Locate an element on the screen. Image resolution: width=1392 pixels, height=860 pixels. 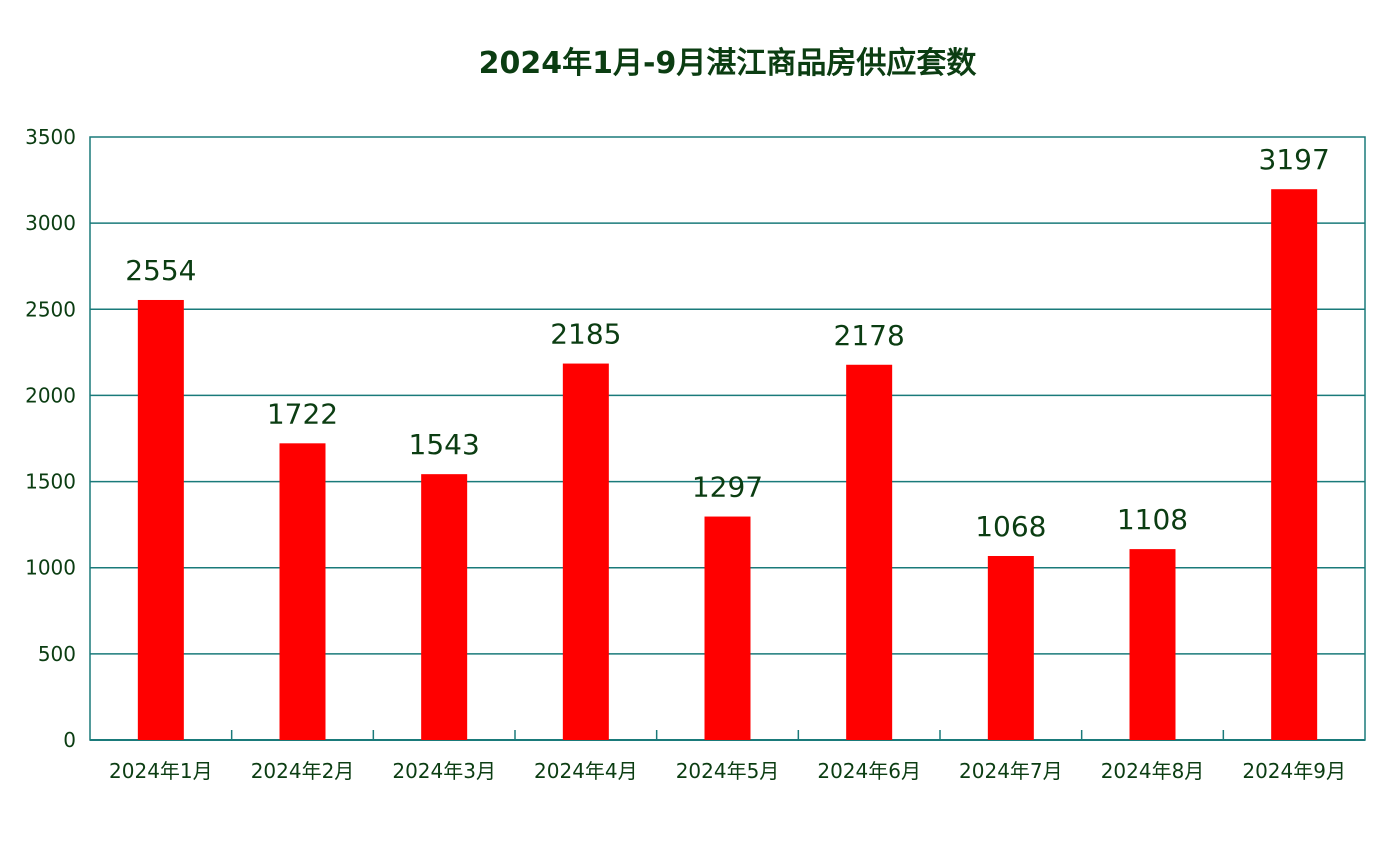
y-tick-label: 3500 is located at coordinates (50, 137).